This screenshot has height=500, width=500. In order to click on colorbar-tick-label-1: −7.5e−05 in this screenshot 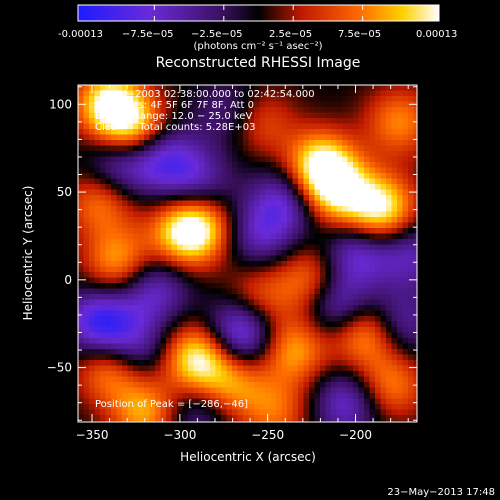, I will do `click(148, 34)`.